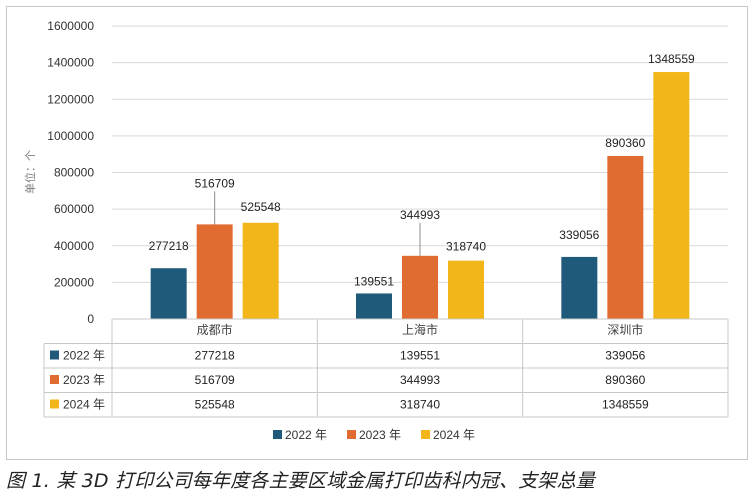 Image resolution: width=754 pixels, height=496 pixels. I want to click on table-cell: 344993, so click(420, 380).